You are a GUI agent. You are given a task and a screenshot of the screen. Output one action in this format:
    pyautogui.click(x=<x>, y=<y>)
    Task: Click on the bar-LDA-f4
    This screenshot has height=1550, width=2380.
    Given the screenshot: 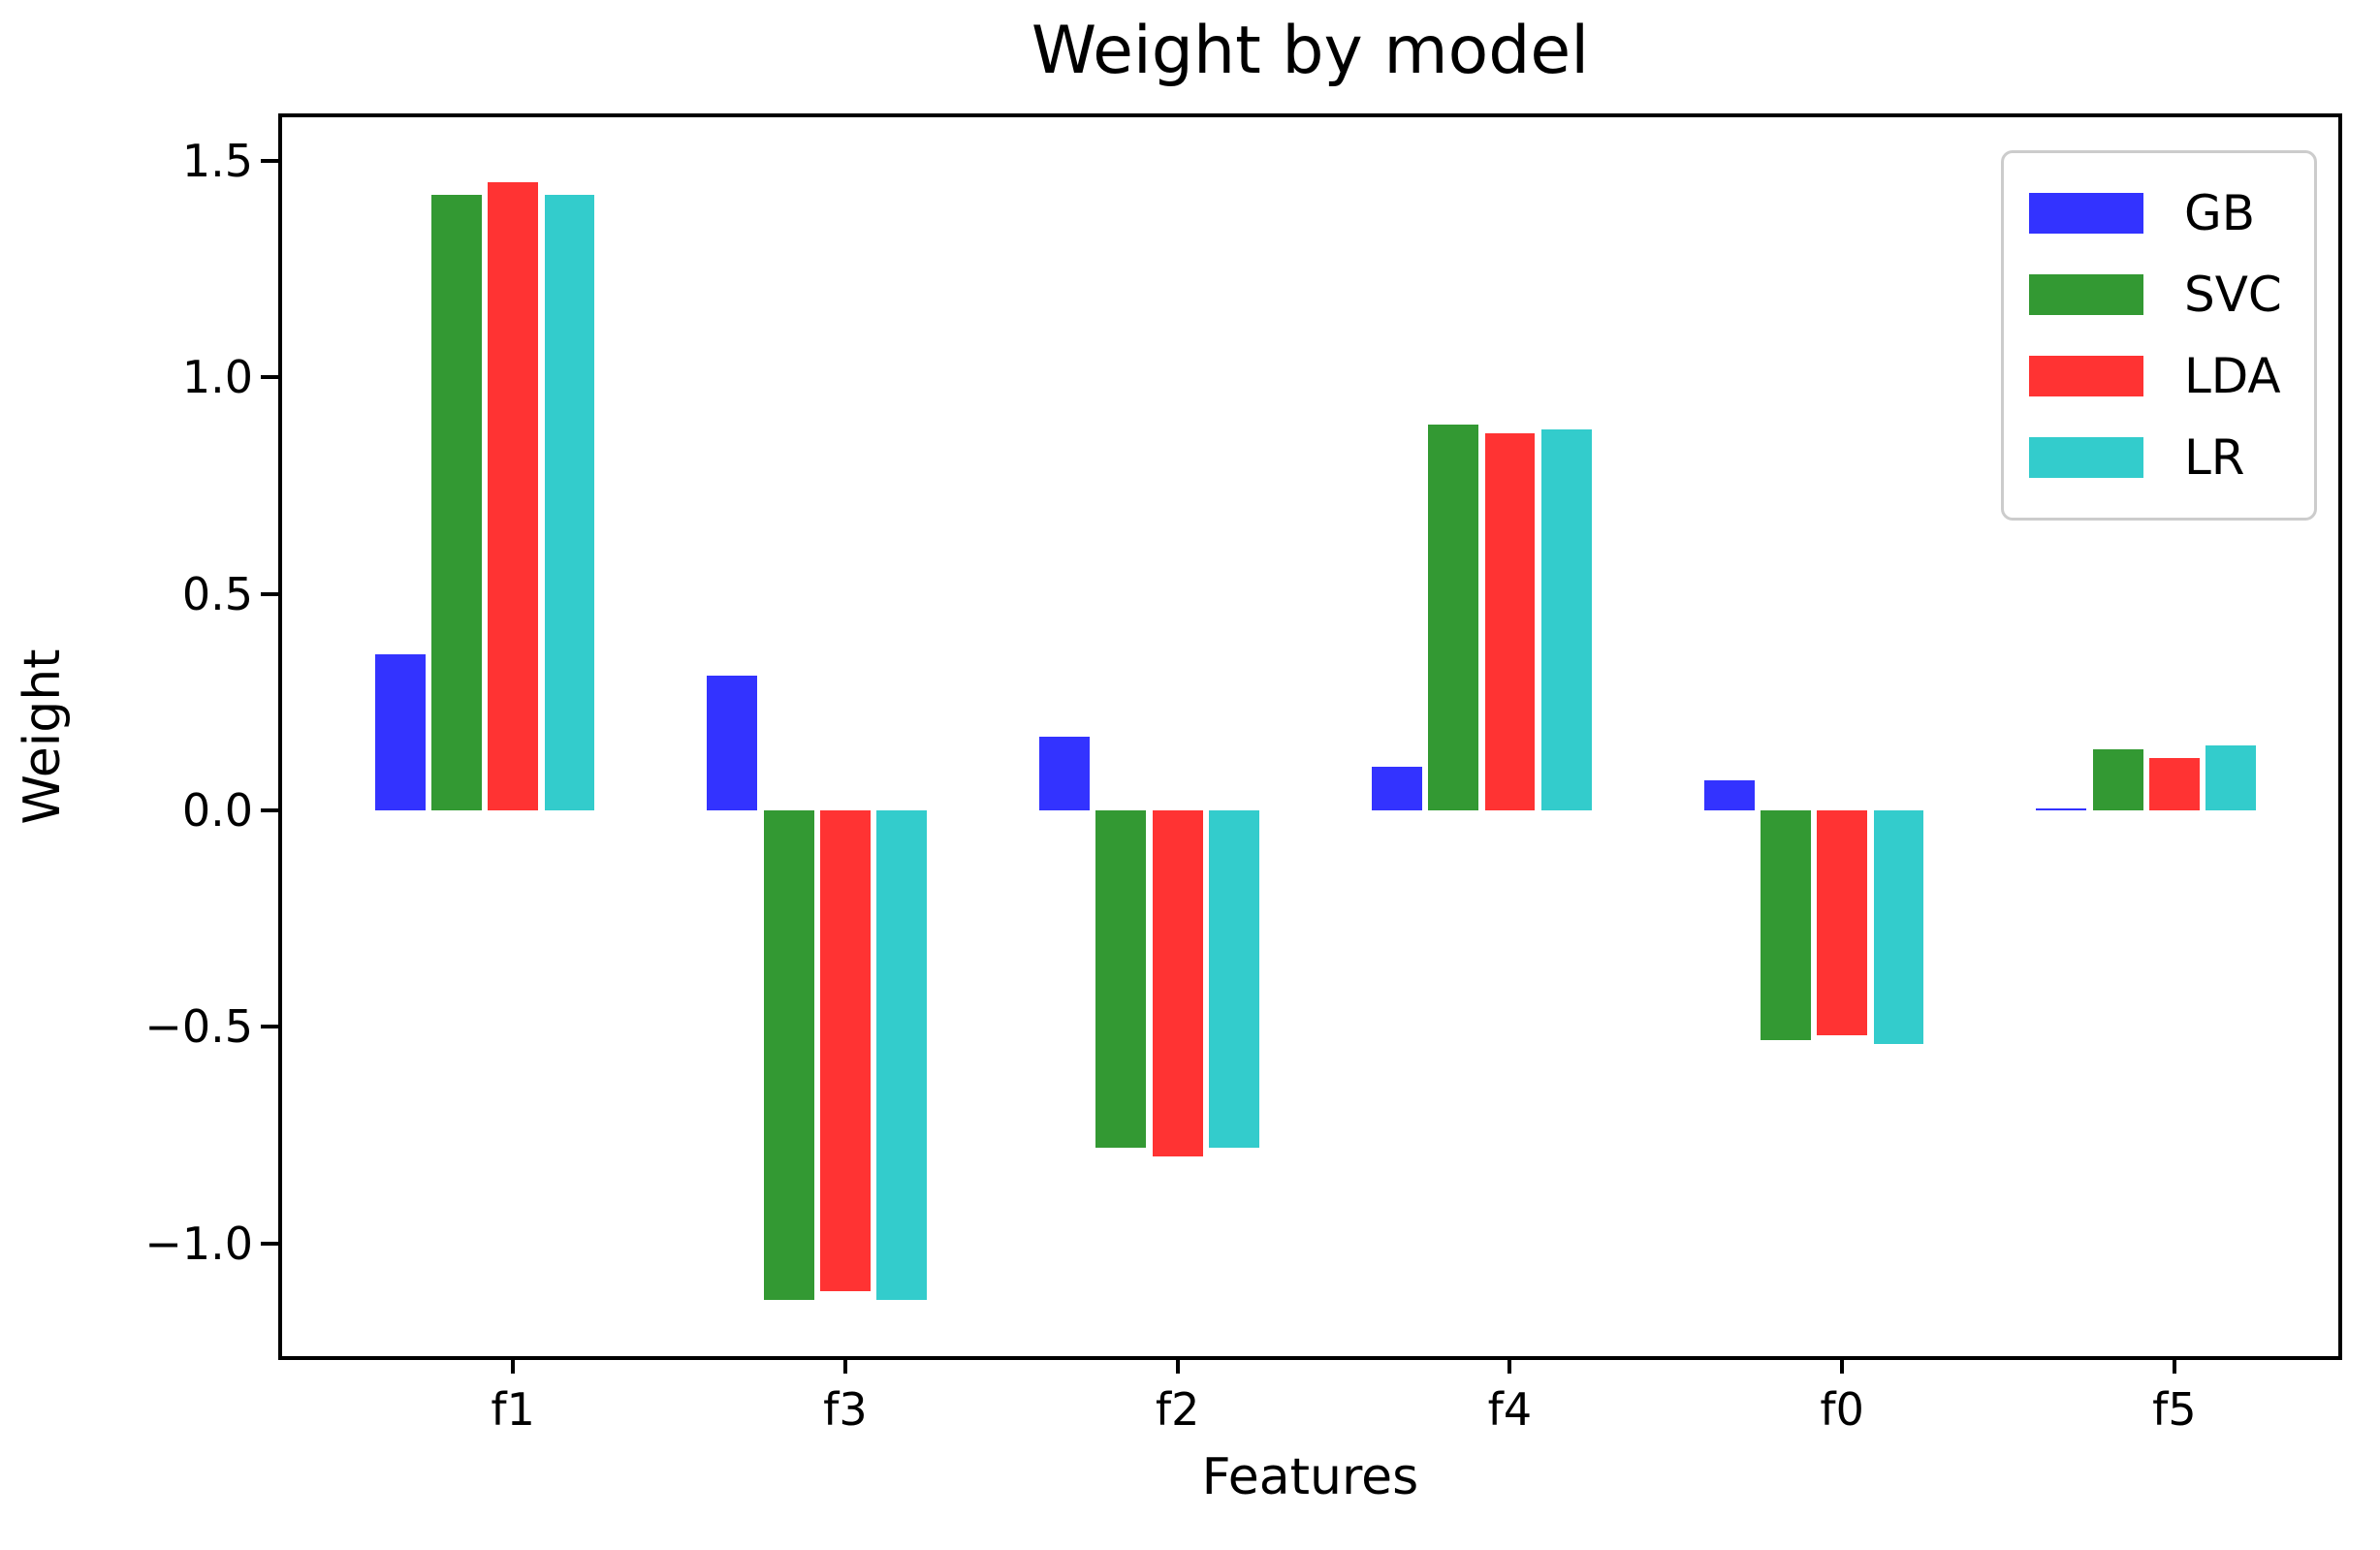 What is the action you would take?
    pyautogui.click(x=1510, y=621)
    